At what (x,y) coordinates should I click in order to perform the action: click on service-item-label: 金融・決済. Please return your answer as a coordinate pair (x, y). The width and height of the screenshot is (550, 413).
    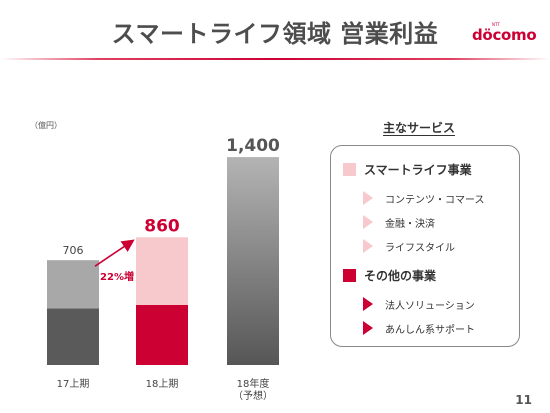
    Looking at the image, I should click on (410, 224).